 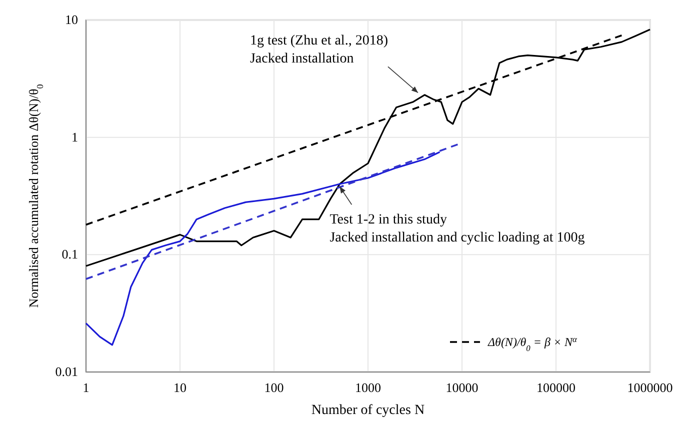 I want to click on x-tick-label: 100, so click(x=274, y=387).